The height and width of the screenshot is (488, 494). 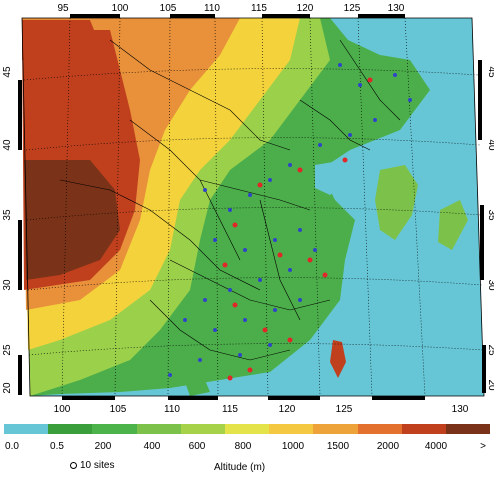 What do you see at coordinates (7, 215) in the screenshot?
I see `left-tick-label: 35` at bounding box center [7, 215].